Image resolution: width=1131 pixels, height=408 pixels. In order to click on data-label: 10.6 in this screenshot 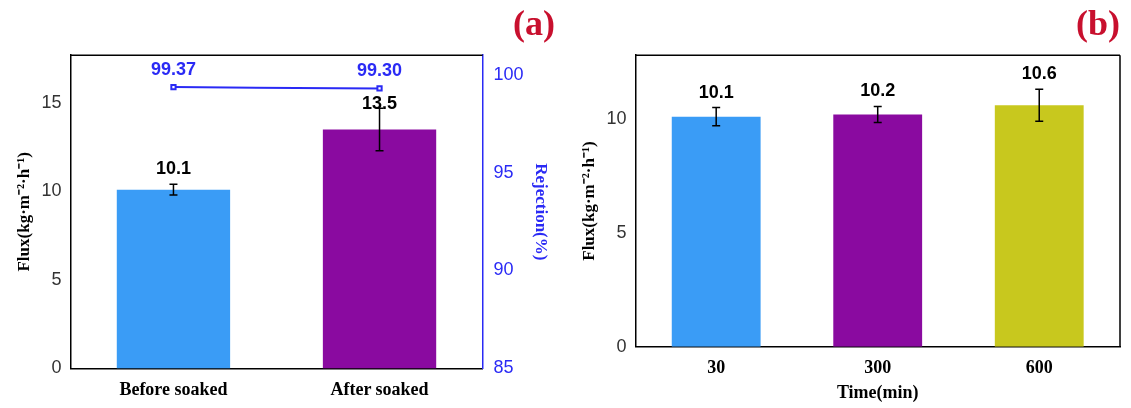, I will do `click(1039, 73)`.